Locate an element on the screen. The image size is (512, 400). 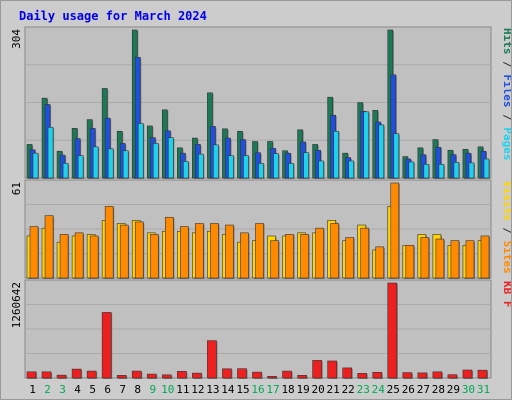
middle-legend: Visits / Sites is located at coordinates (506, 227).